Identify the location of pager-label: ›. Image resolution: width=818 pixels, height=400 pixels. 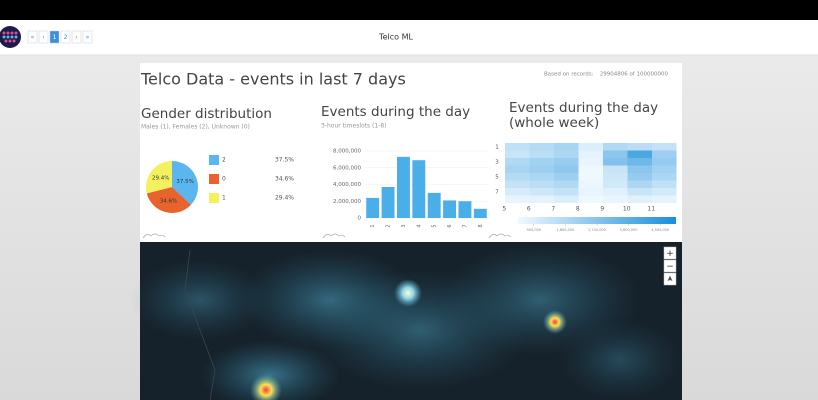
(76, 37).